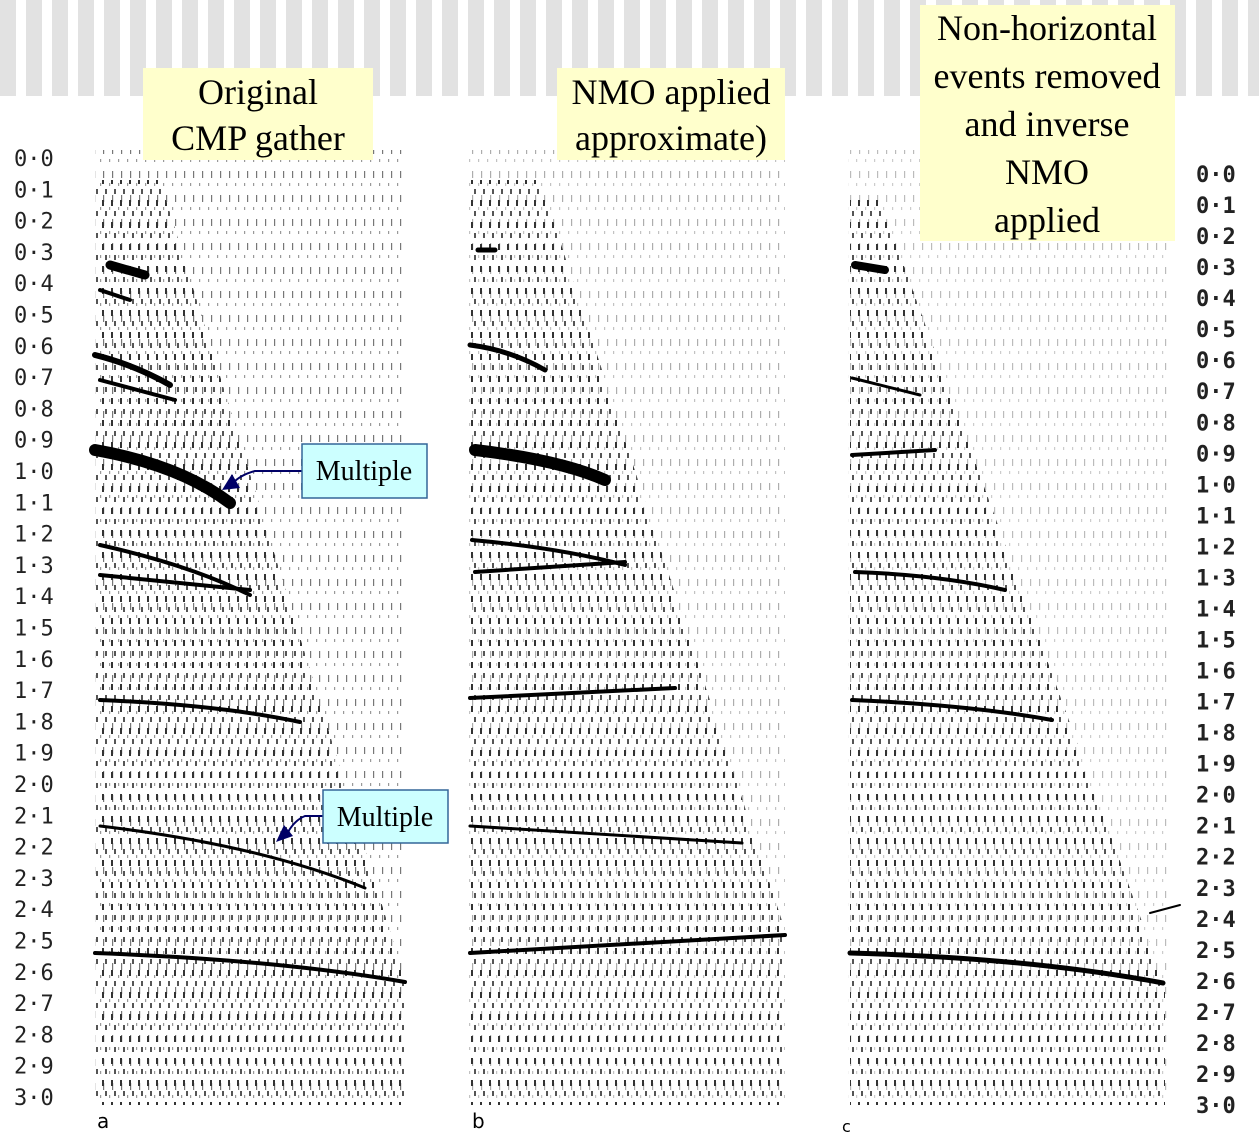 The width and height of the screenshot is (1259, 1134). I want to click on left-axis-label: 0·1, so click(34, 190).